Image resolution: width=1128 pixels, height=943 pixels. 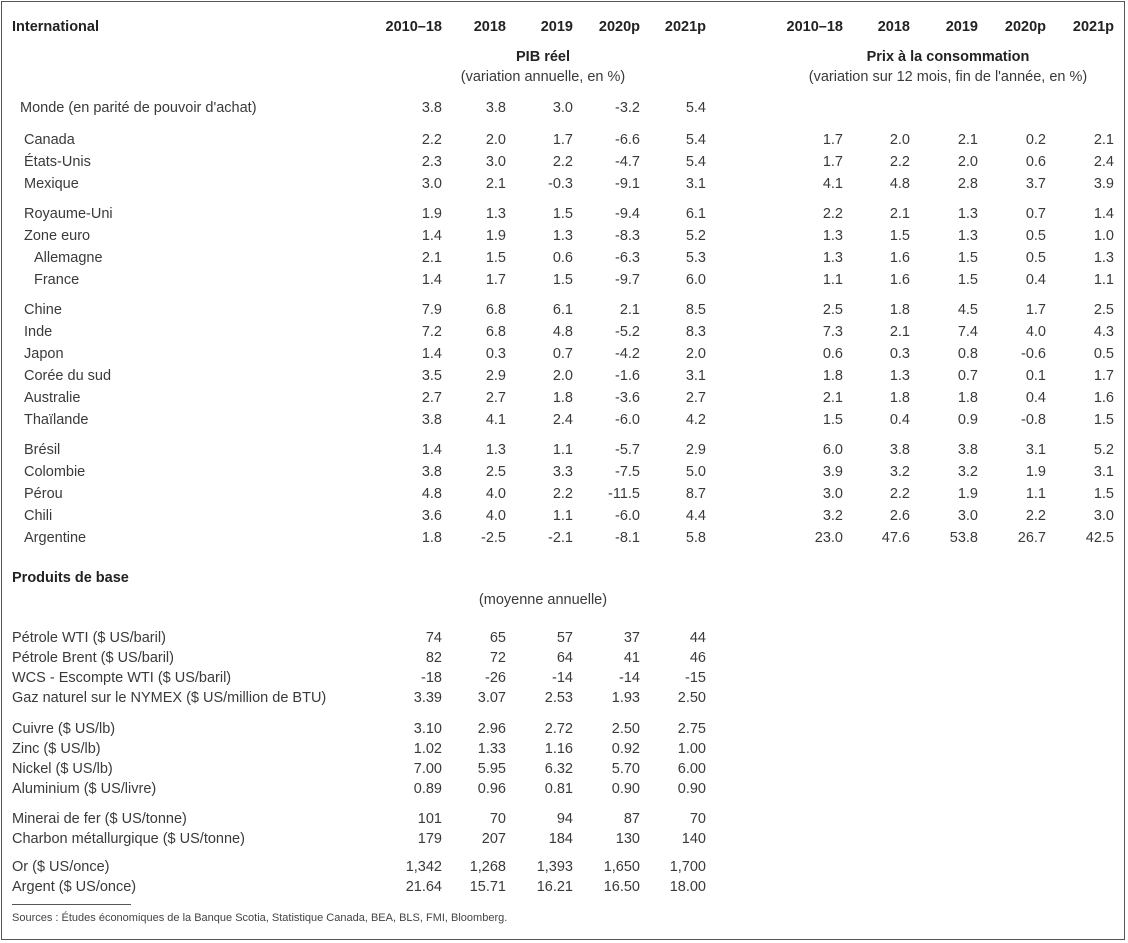 What do you see at coordinates (1033, 420) in the screenshot?
I see `cpi-value: -0.8` at bounding box center [1033, 420].